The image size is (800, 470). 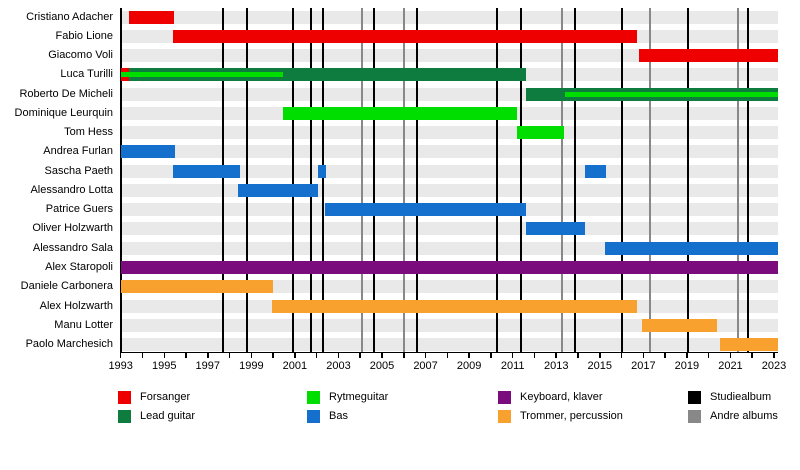 What do you see at coordinates (571, 416) in the screenshot?
I see `legend-label: Trommer, percussion` at bounding box center [571, 416].